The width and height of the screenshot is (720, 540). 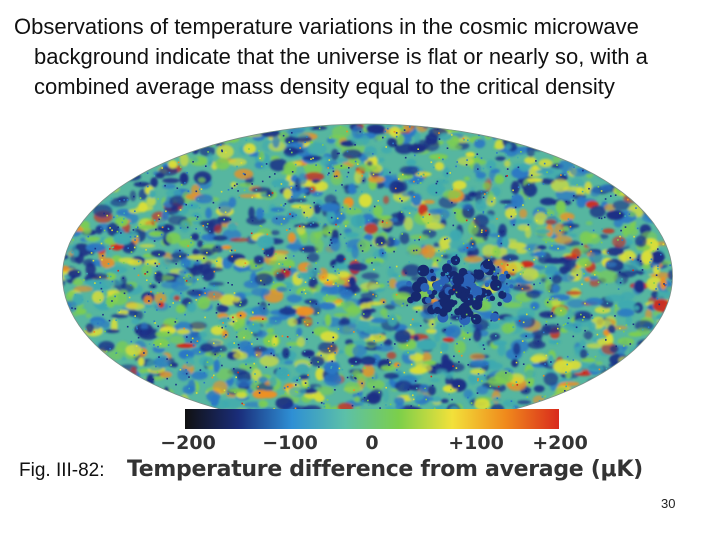 I want to click on caption-unit: μK, so click(x=617, y=469).